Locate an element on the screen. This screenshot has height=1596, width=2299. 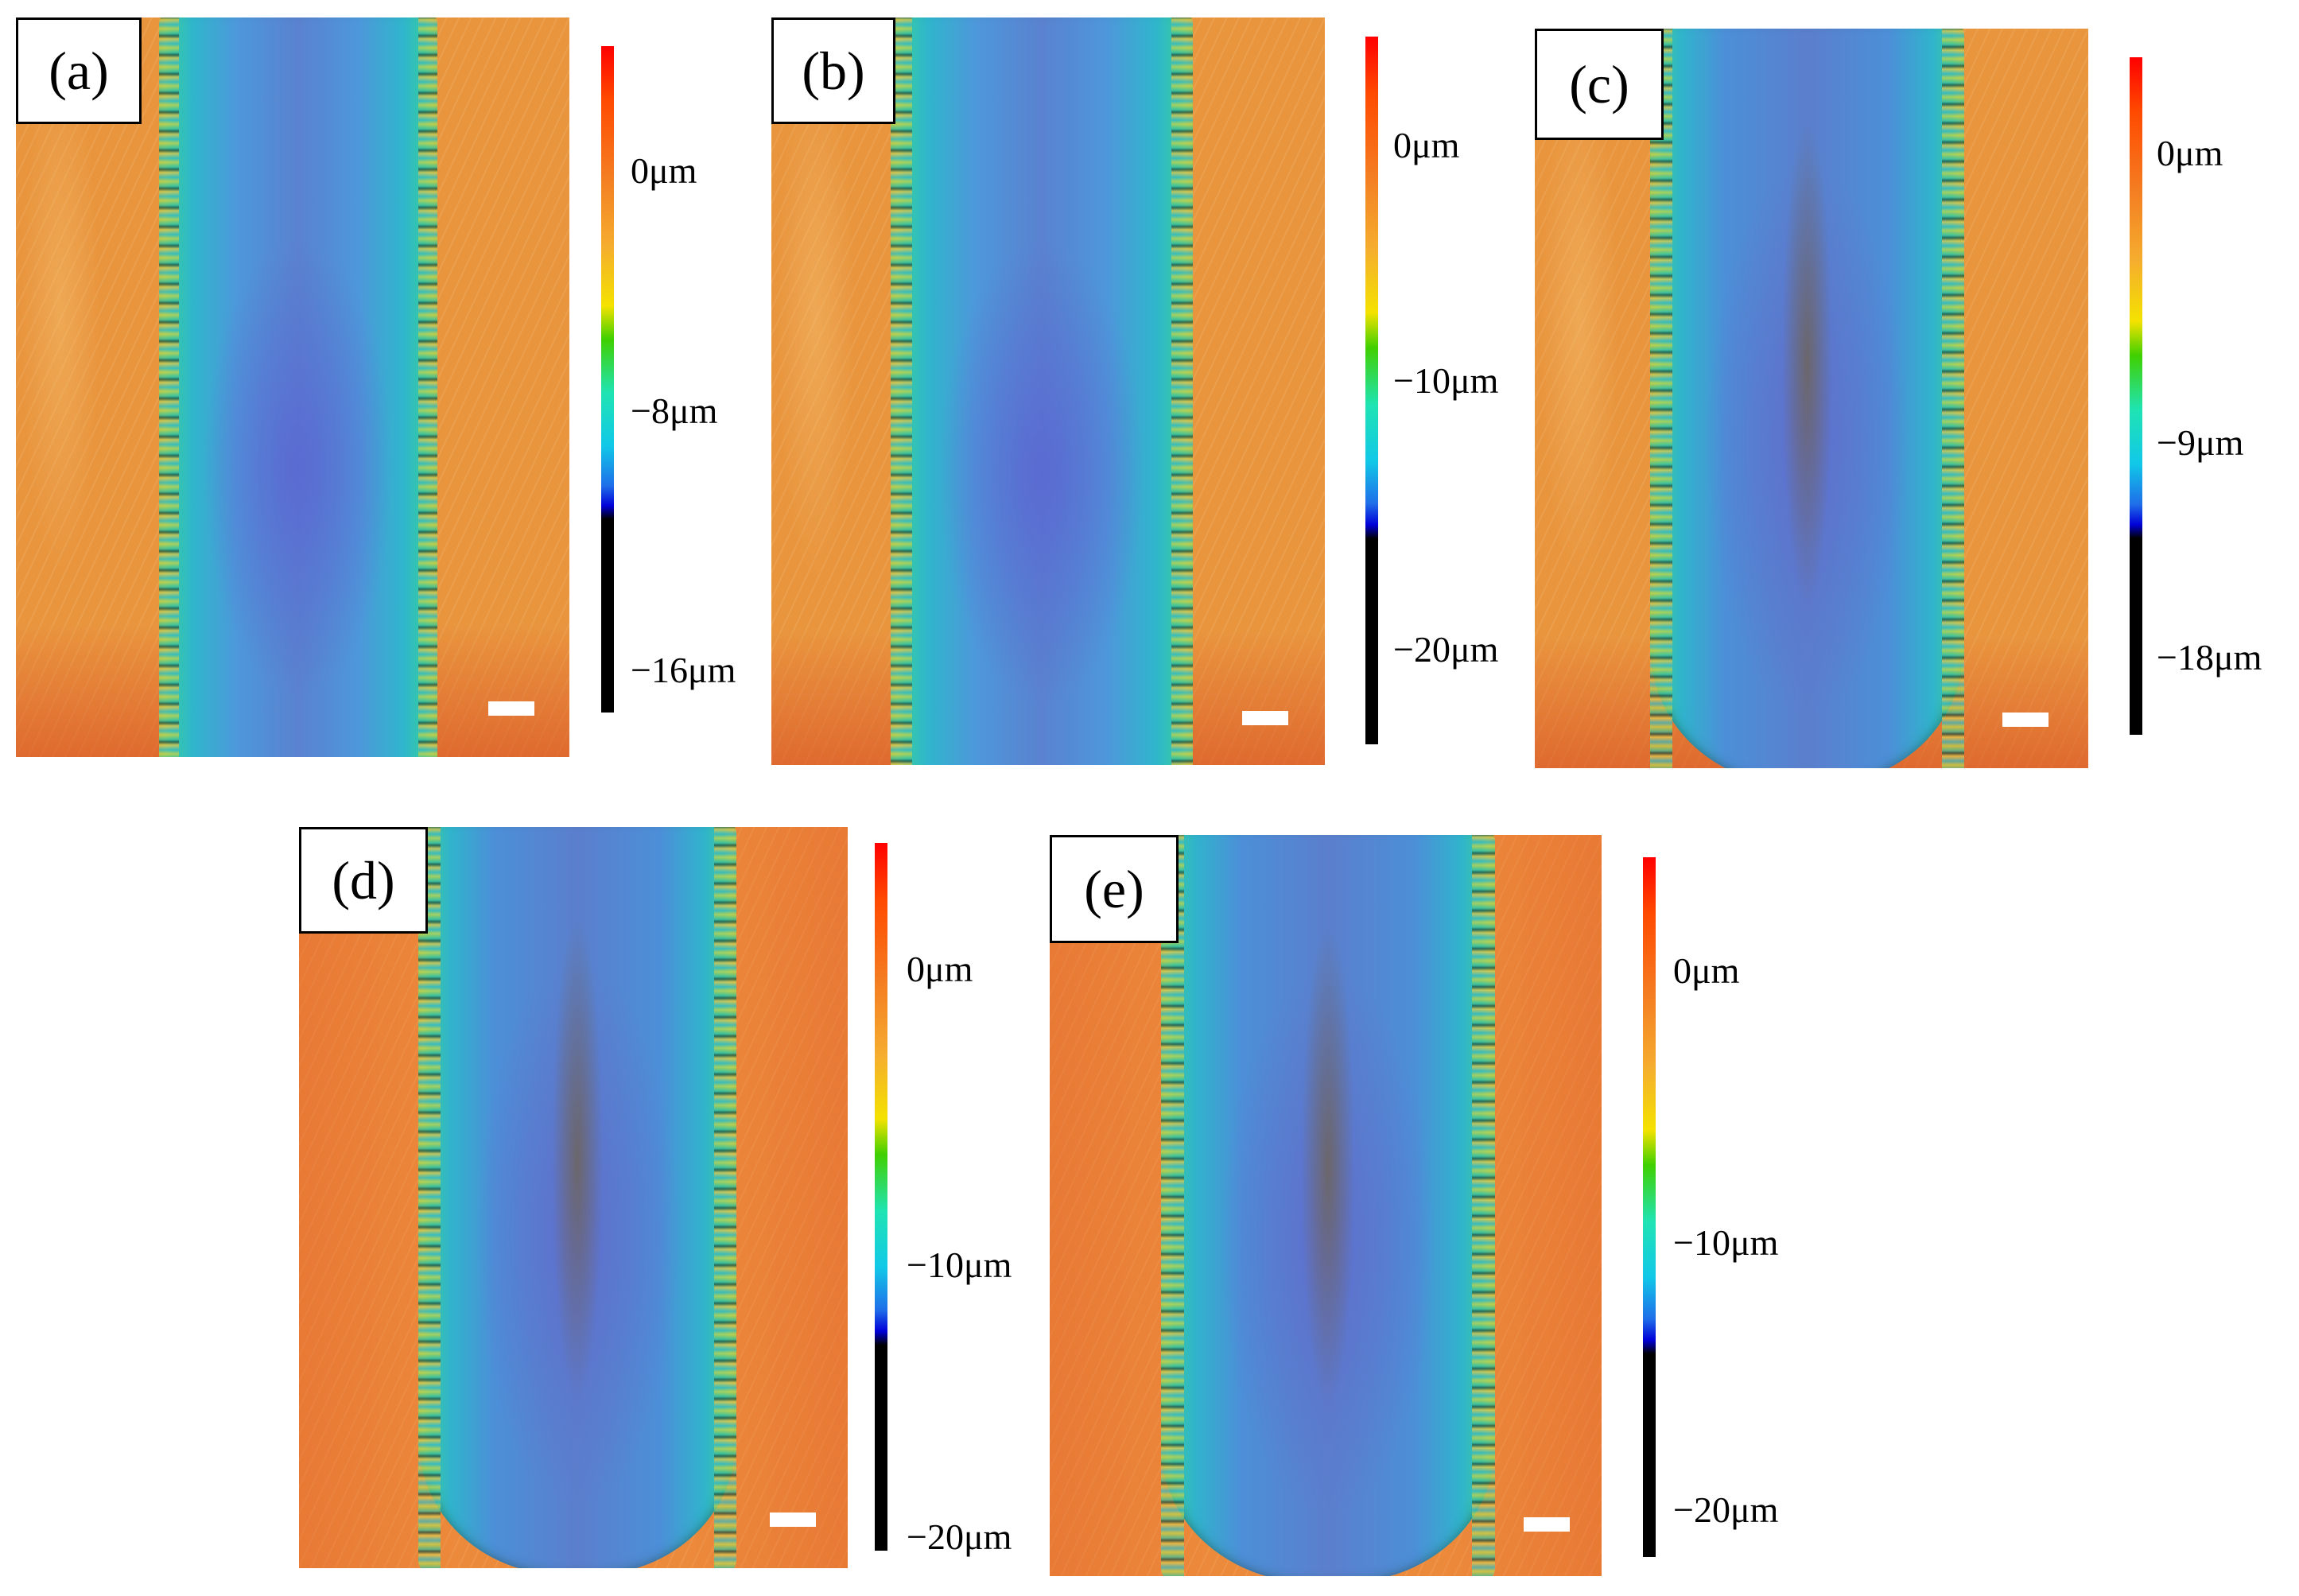
surface-image-b is located at coordinates (1048, 391).